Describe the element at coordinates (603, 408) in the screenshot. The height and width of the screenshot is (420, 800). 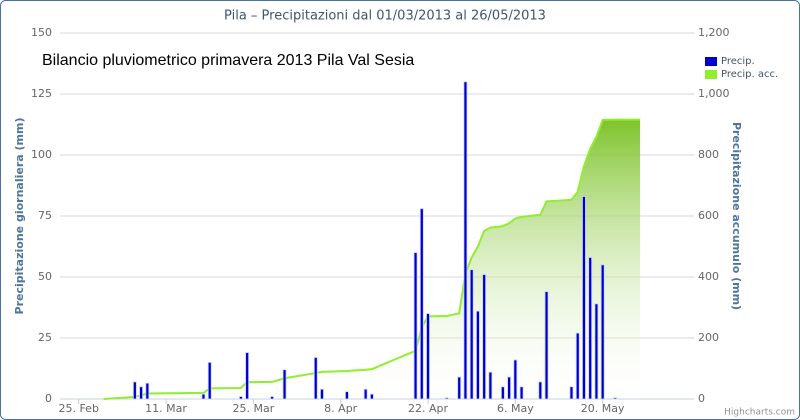
I see `x-tick-label: 20. May` at that location.